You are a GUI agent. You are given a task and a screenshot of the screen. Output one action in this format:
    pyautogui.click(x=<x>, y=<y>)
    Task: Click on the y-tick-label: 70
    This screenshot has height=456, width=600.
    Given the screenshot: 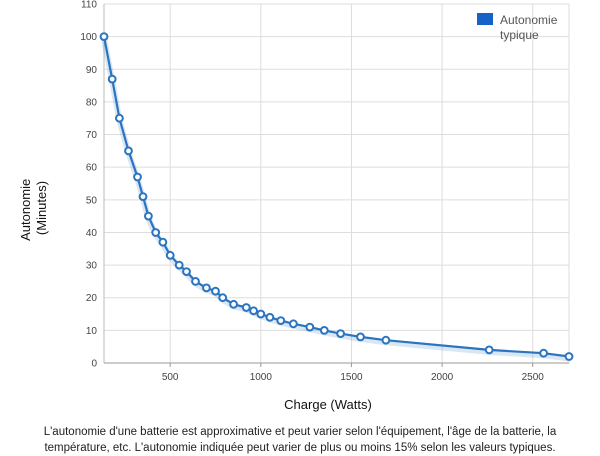 What is the action you would take?
    pyautogui.click(x=92, y=135)
    